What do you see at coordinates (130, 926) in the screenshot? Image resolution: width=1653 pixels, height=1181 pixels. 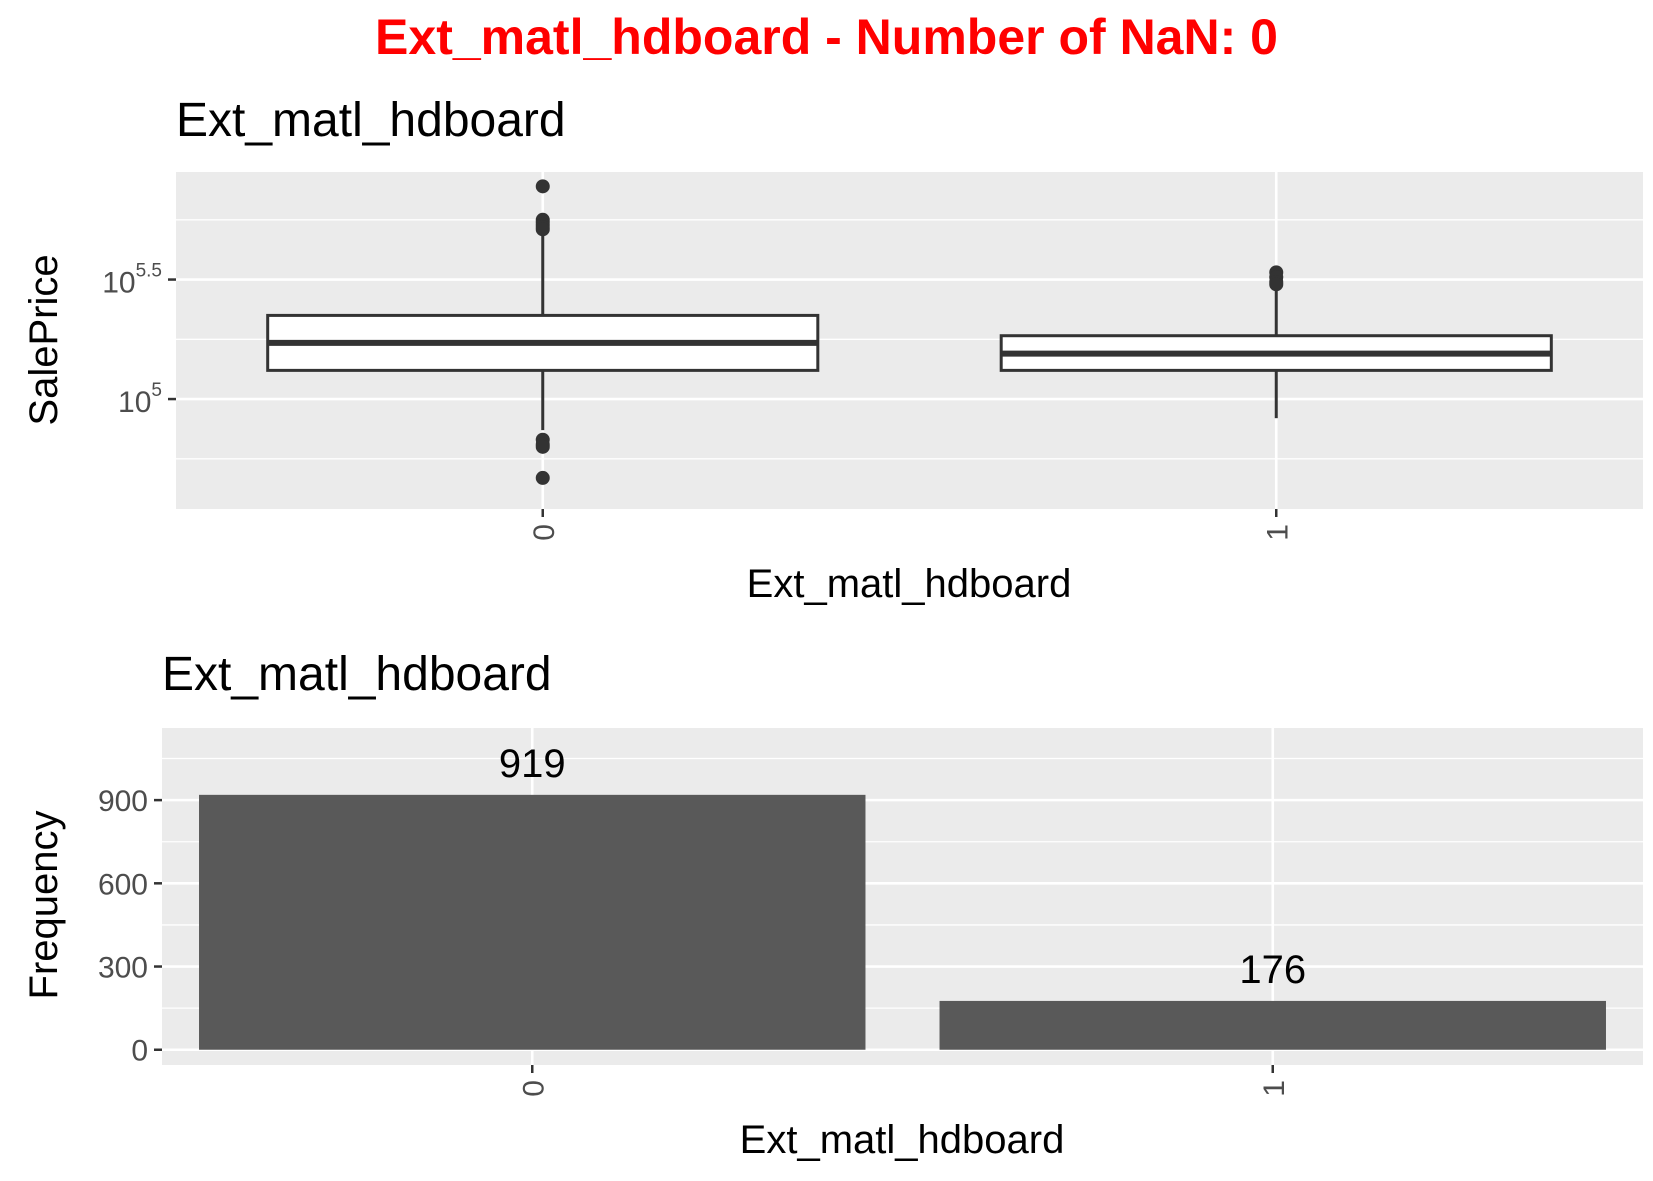 I see `bar-chart-y-axis: 0 300 600 900` at bounding box center [130, 926].